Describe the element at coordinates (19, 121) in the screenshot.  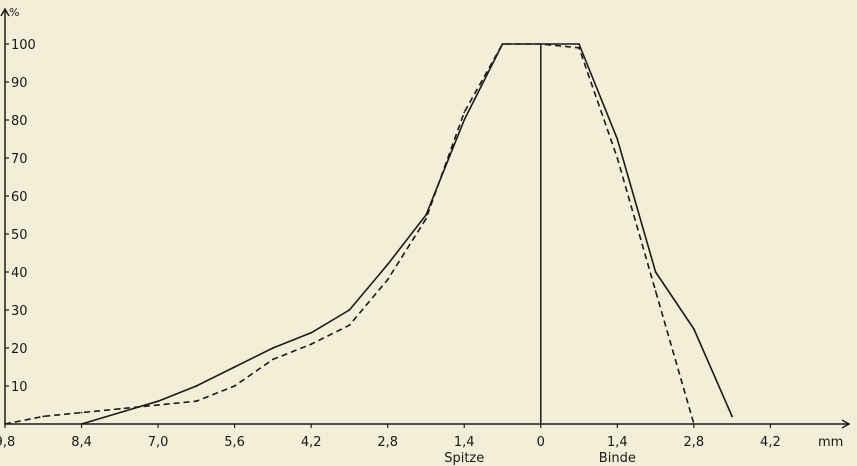
I see `y-tick-label: 80` at that location.